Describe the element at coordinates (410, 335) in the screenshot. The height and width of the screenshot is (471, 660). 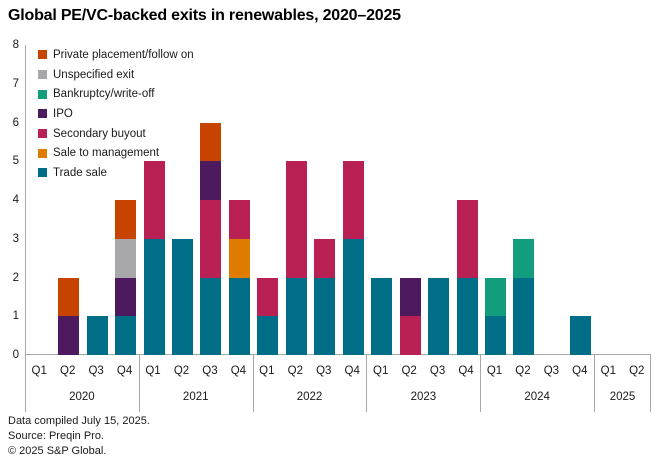
I see `bar-segment-2023-Q2-secondary_buyout` at that location.